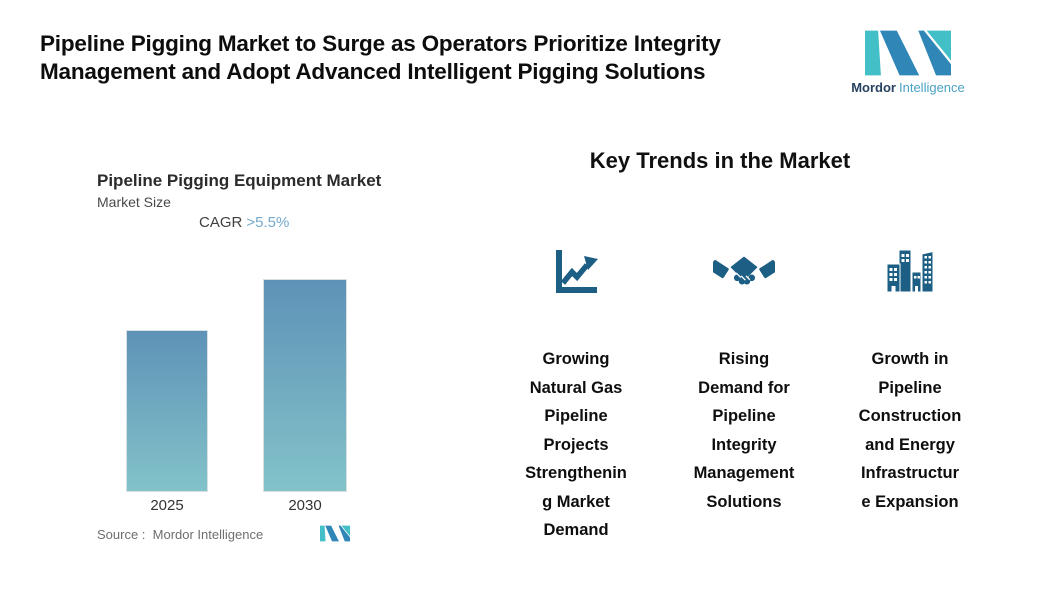 Image resolution: width=1044 pixels, height=604 pixels. I want to click on key-trends-heading: Key Trends in the Market, so click(720, 160).